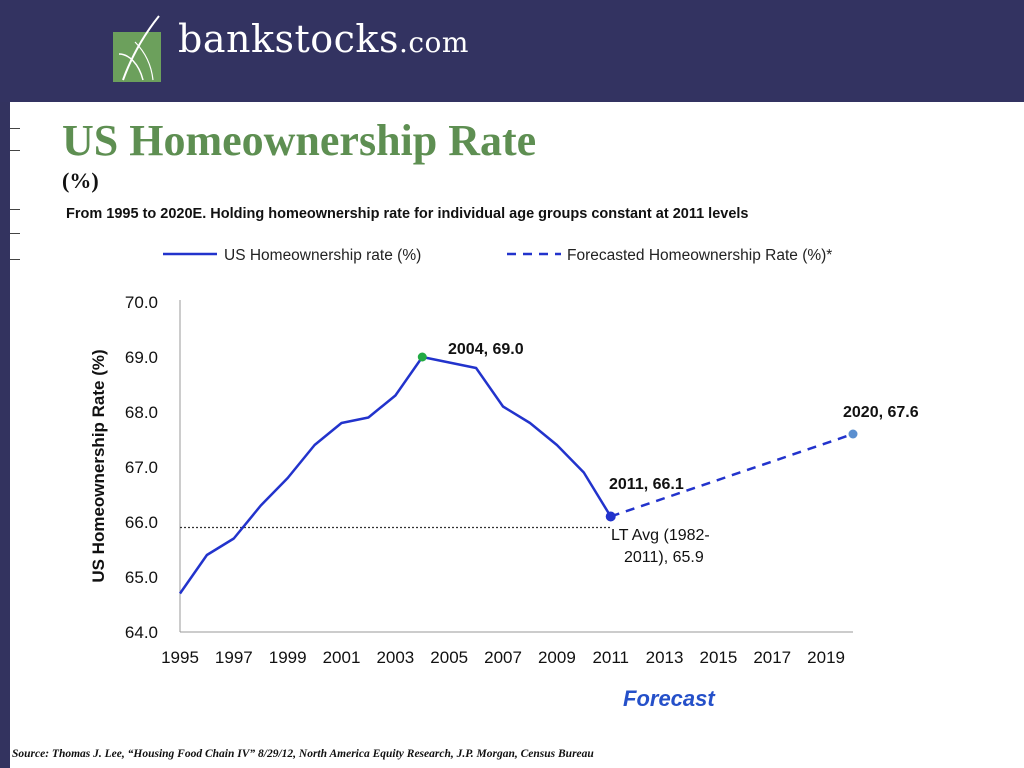 Image resolution: width=1024 pixels, height=768 pixels. What do you see at coordinates (422, 357) in the screenshot?
I see `marker-2004-peak` at bounding box center [422, 357].